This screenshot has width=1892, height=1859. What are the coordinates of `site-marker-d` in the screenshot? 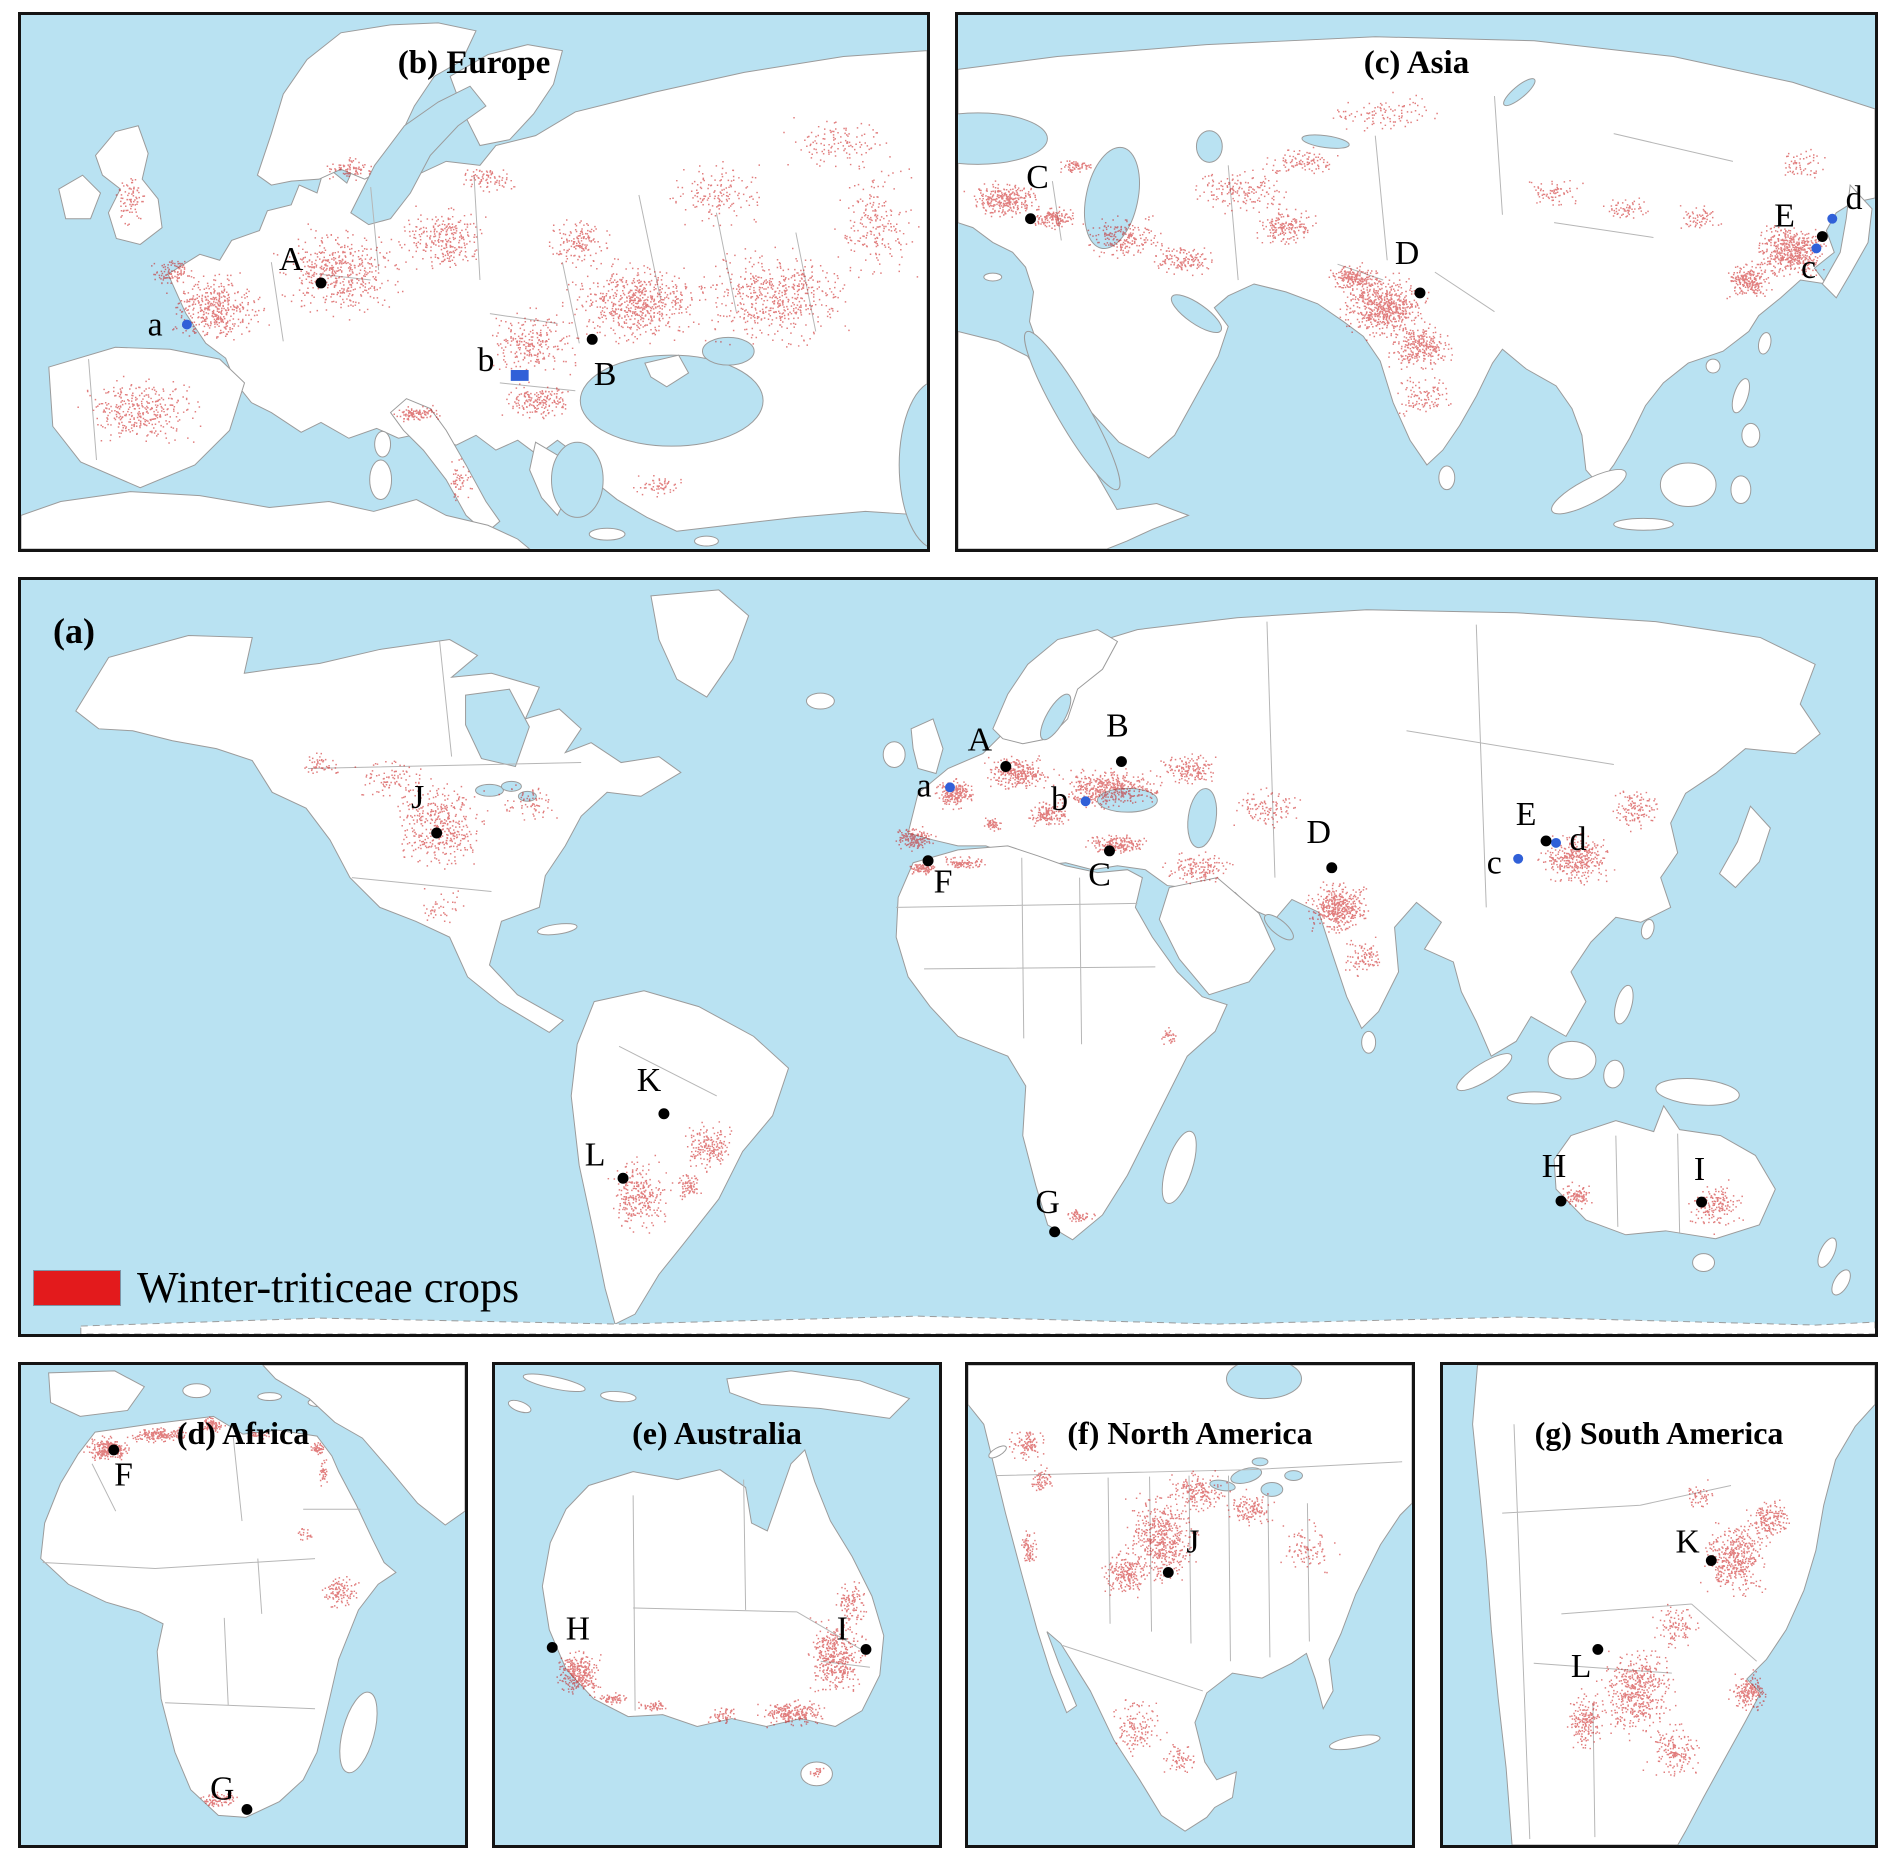 It's located at (1832, 218).